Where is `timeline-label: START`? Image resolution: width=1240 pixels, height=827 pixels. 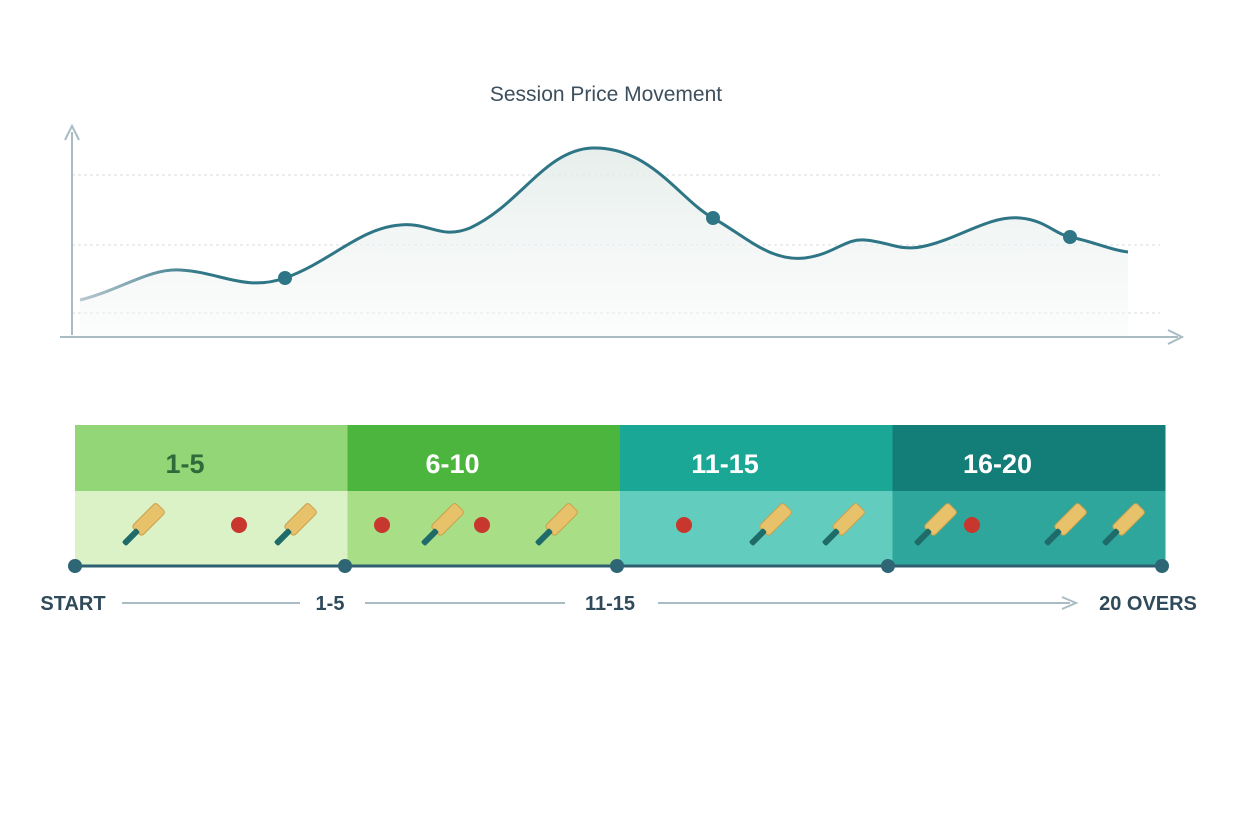 timeline-label: START is located at coordinates (72, 604).